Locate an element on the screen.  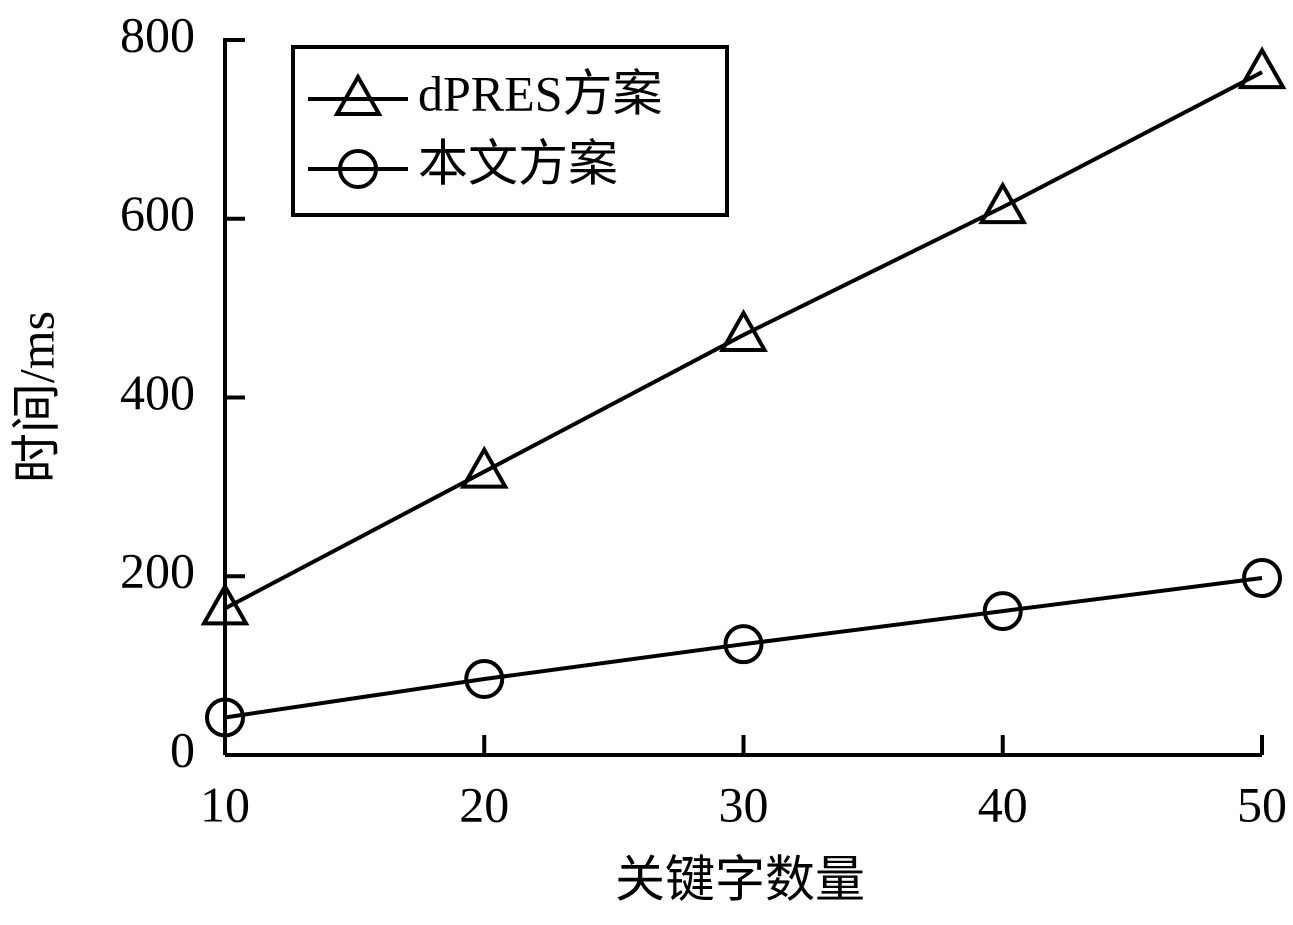
x-tick-label: 30 is located at coordinates (744, 804).